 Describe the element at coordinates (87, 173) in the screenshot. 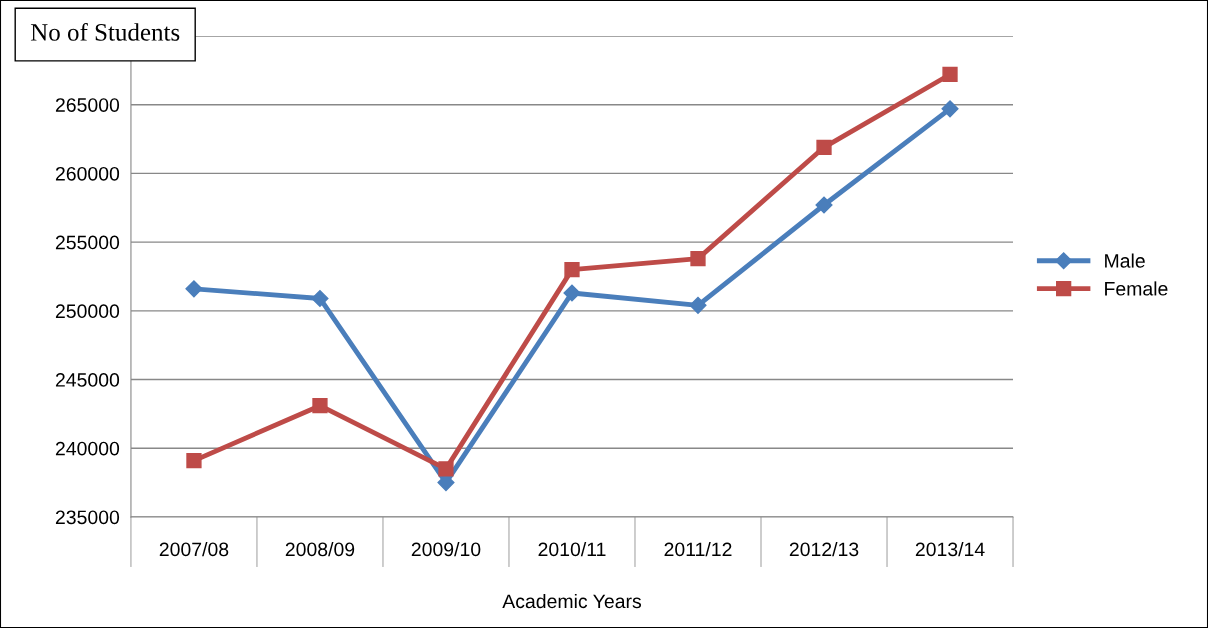

I see `y-tick-label: 260000` at that location.